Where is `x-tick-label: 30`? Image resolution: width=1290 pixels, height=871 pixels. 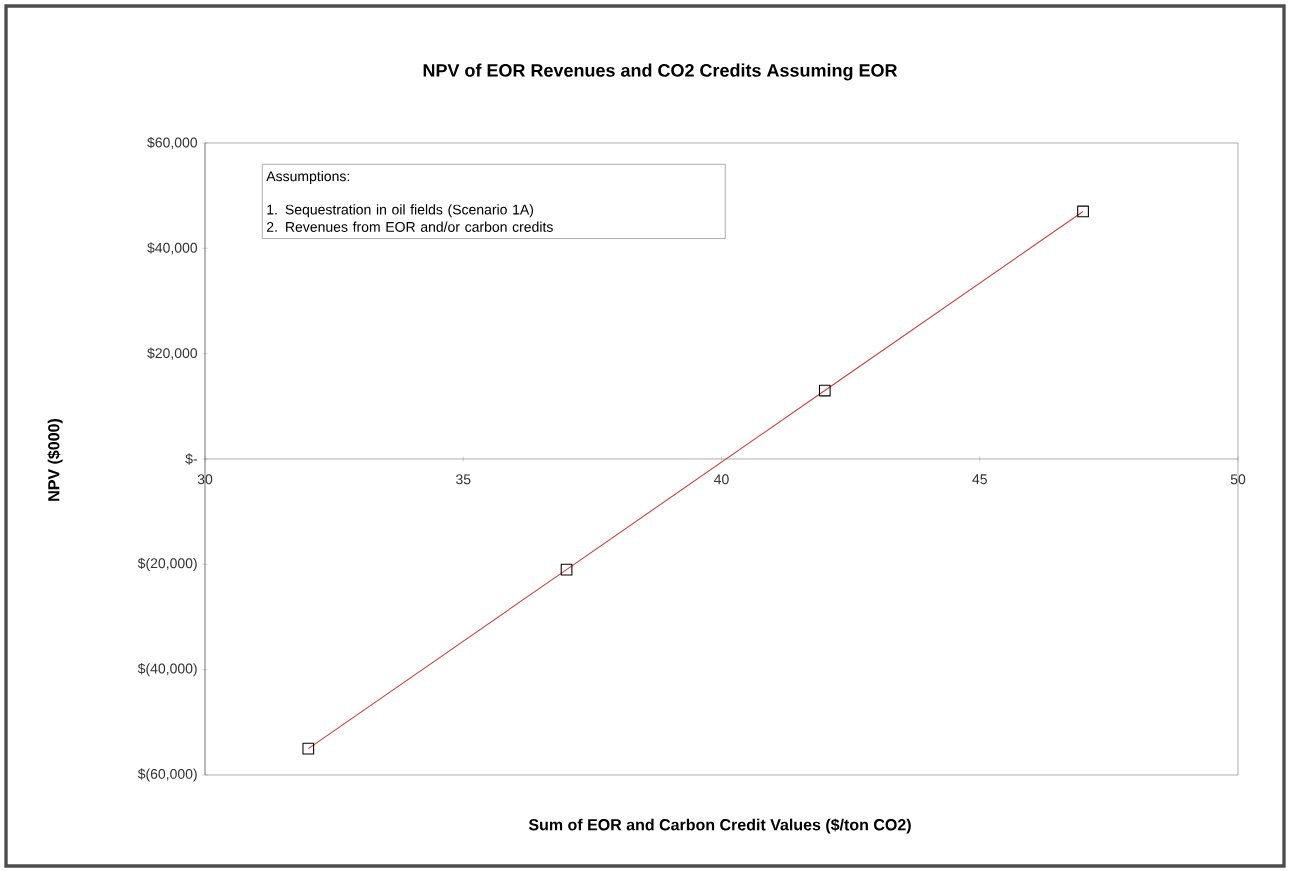
x-tick-label: 30 is located at coordinates (205, 479).